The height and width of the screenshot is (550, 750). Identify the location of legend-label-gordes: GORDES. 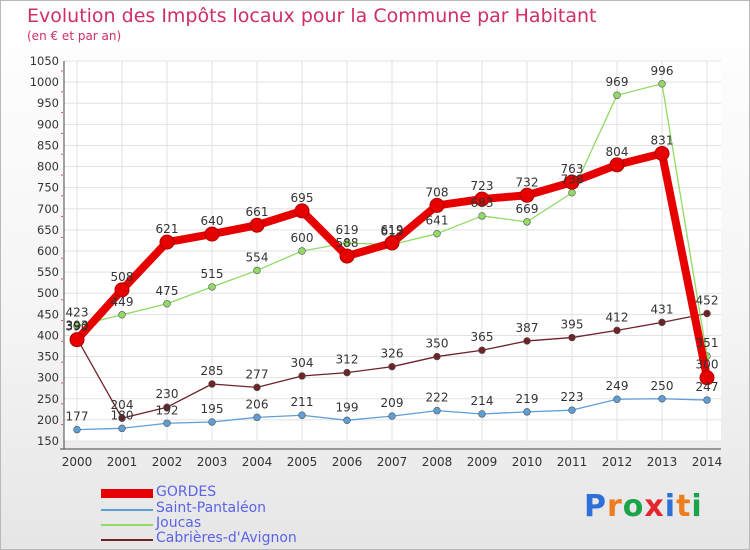
(186, 492).